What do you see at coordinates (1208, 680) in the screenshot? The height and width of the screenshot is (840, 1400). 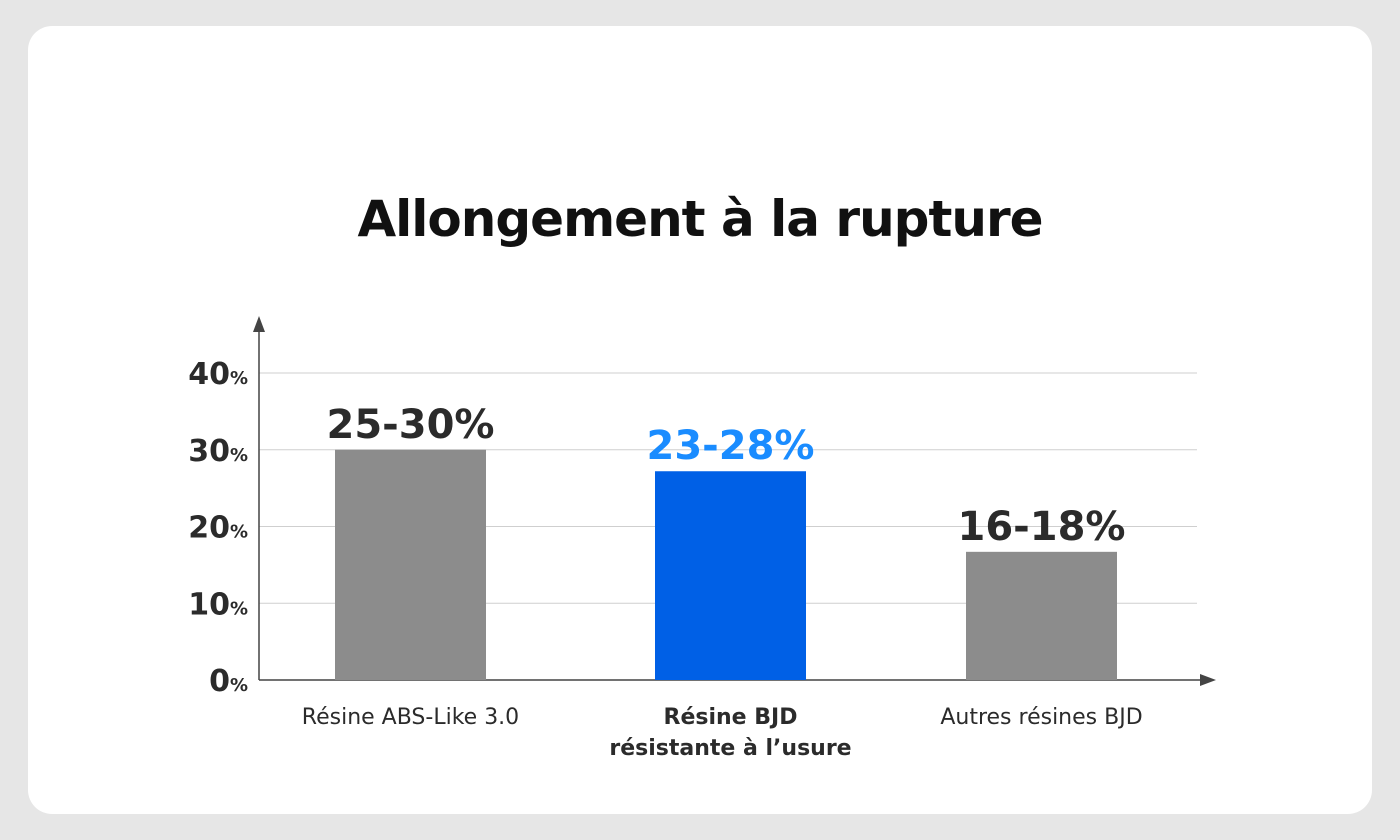 I see `x-axis-arrow-icon` at bounding box center [1208, 680].